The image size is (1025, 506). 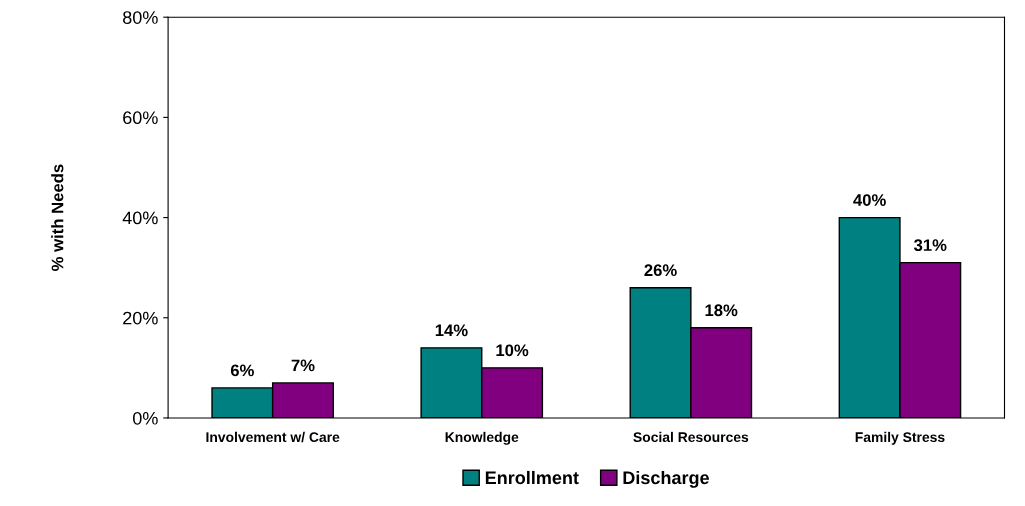 What do you see at coordinates (532, 477) in the screenshot?
I see `legend-label: Enrollment` at bounding box center [532, 477].